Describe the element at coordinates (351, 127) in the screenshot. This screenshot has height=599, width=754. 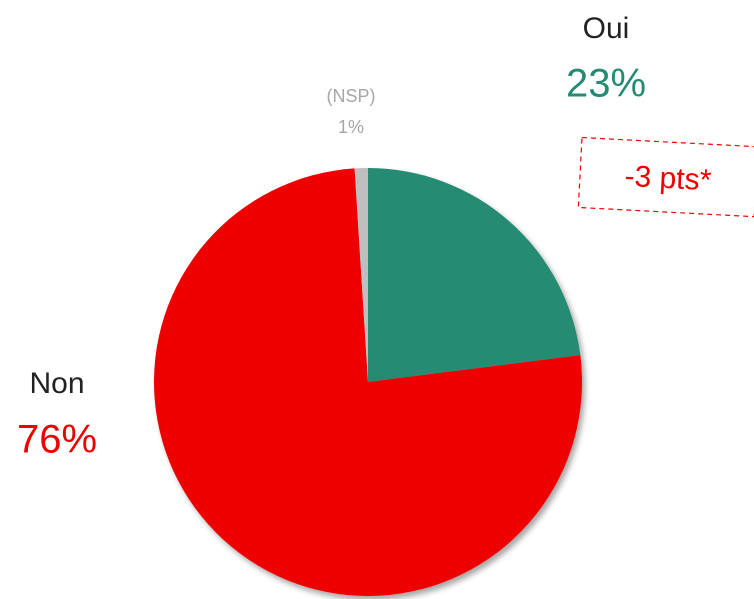
I see `value-label: 1%` at that location.